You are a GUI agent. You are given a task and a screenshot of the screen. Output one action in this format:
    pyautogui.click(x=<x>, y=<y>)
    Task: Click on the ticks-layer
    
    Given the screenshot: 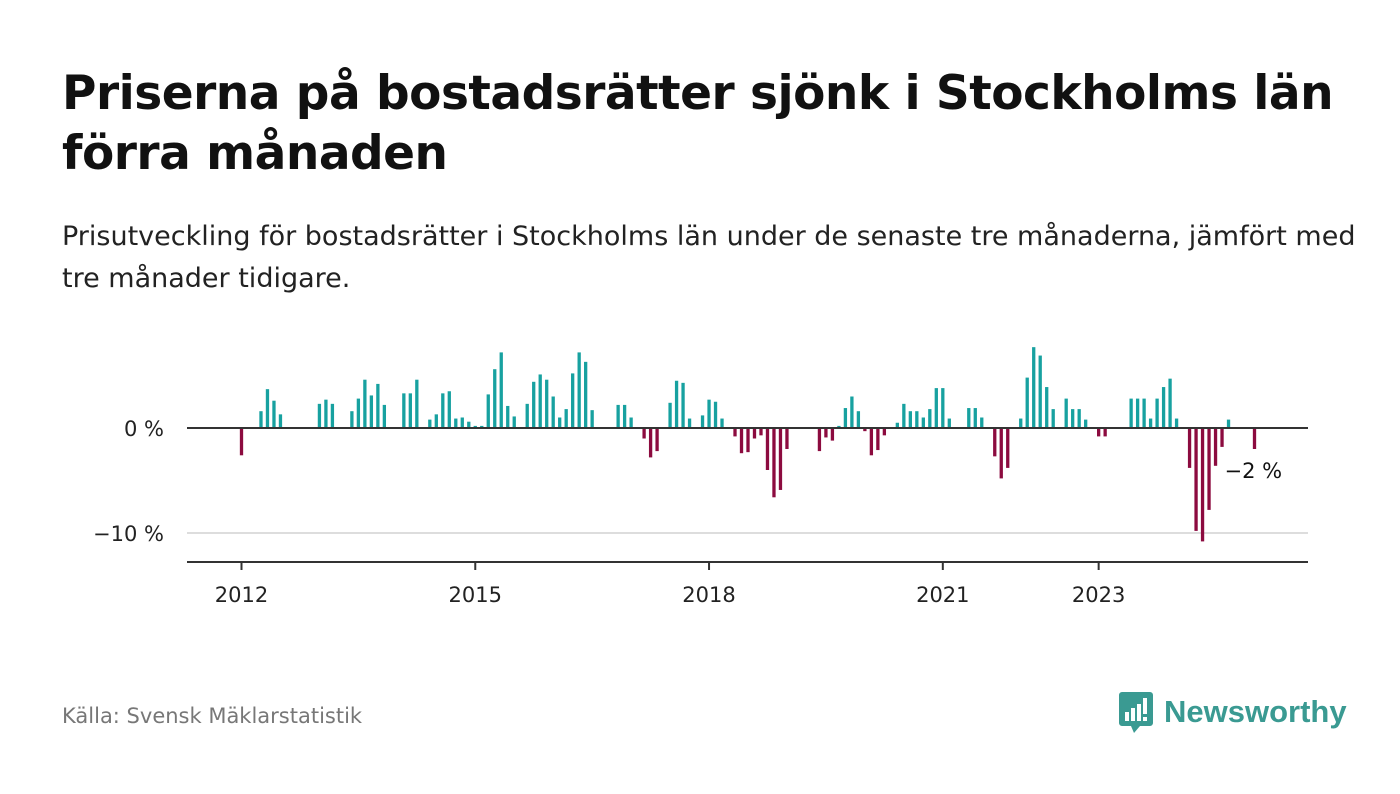 What is the action you would take?
    pyautogui.click(x=670, y=566)
    